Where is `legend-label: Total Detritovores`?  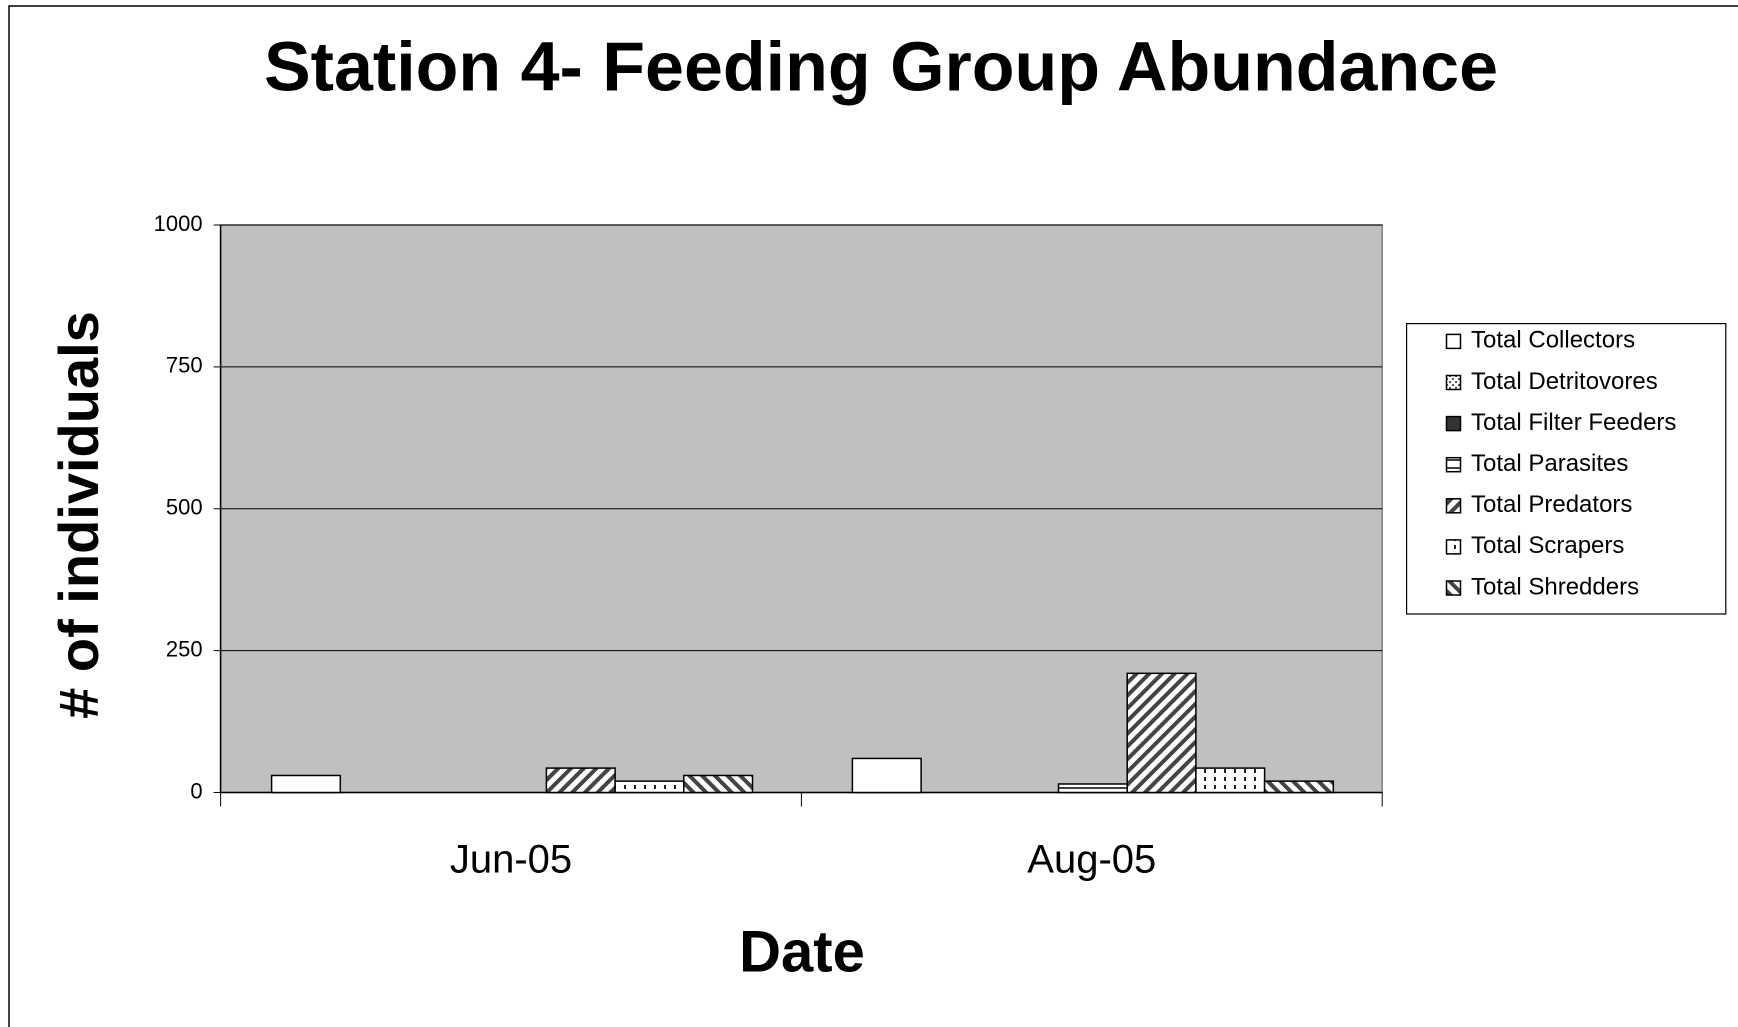 legend-label: Total Detritovores is located at coordinates (1564, 381).